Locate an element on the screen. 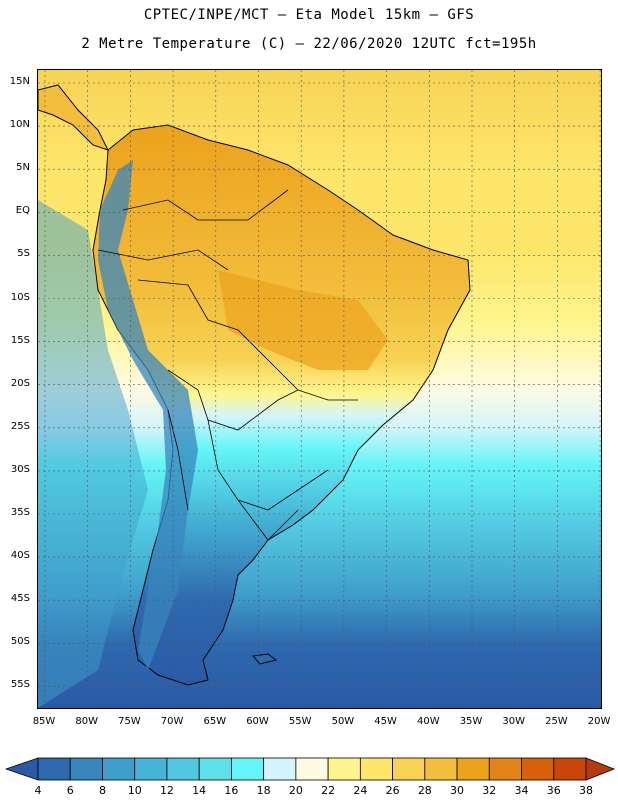 Image resolution: width=618 pixels, height=800 pixels. lat-label: 25S is located at coordinates (20, 426).